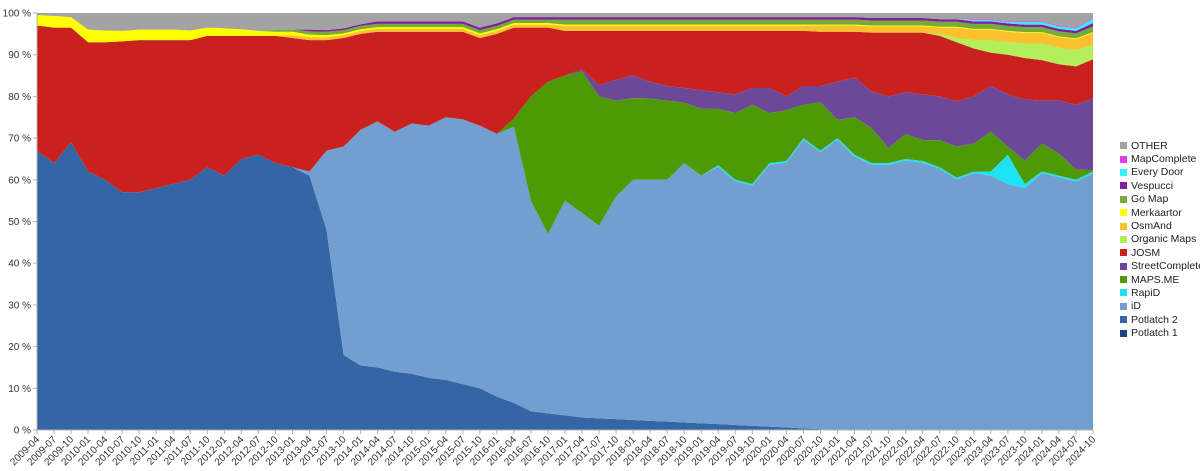 The height and width of the screenshot is (471, 1200). I want to click on y-tick-label: 50 %, so click(19, 222).